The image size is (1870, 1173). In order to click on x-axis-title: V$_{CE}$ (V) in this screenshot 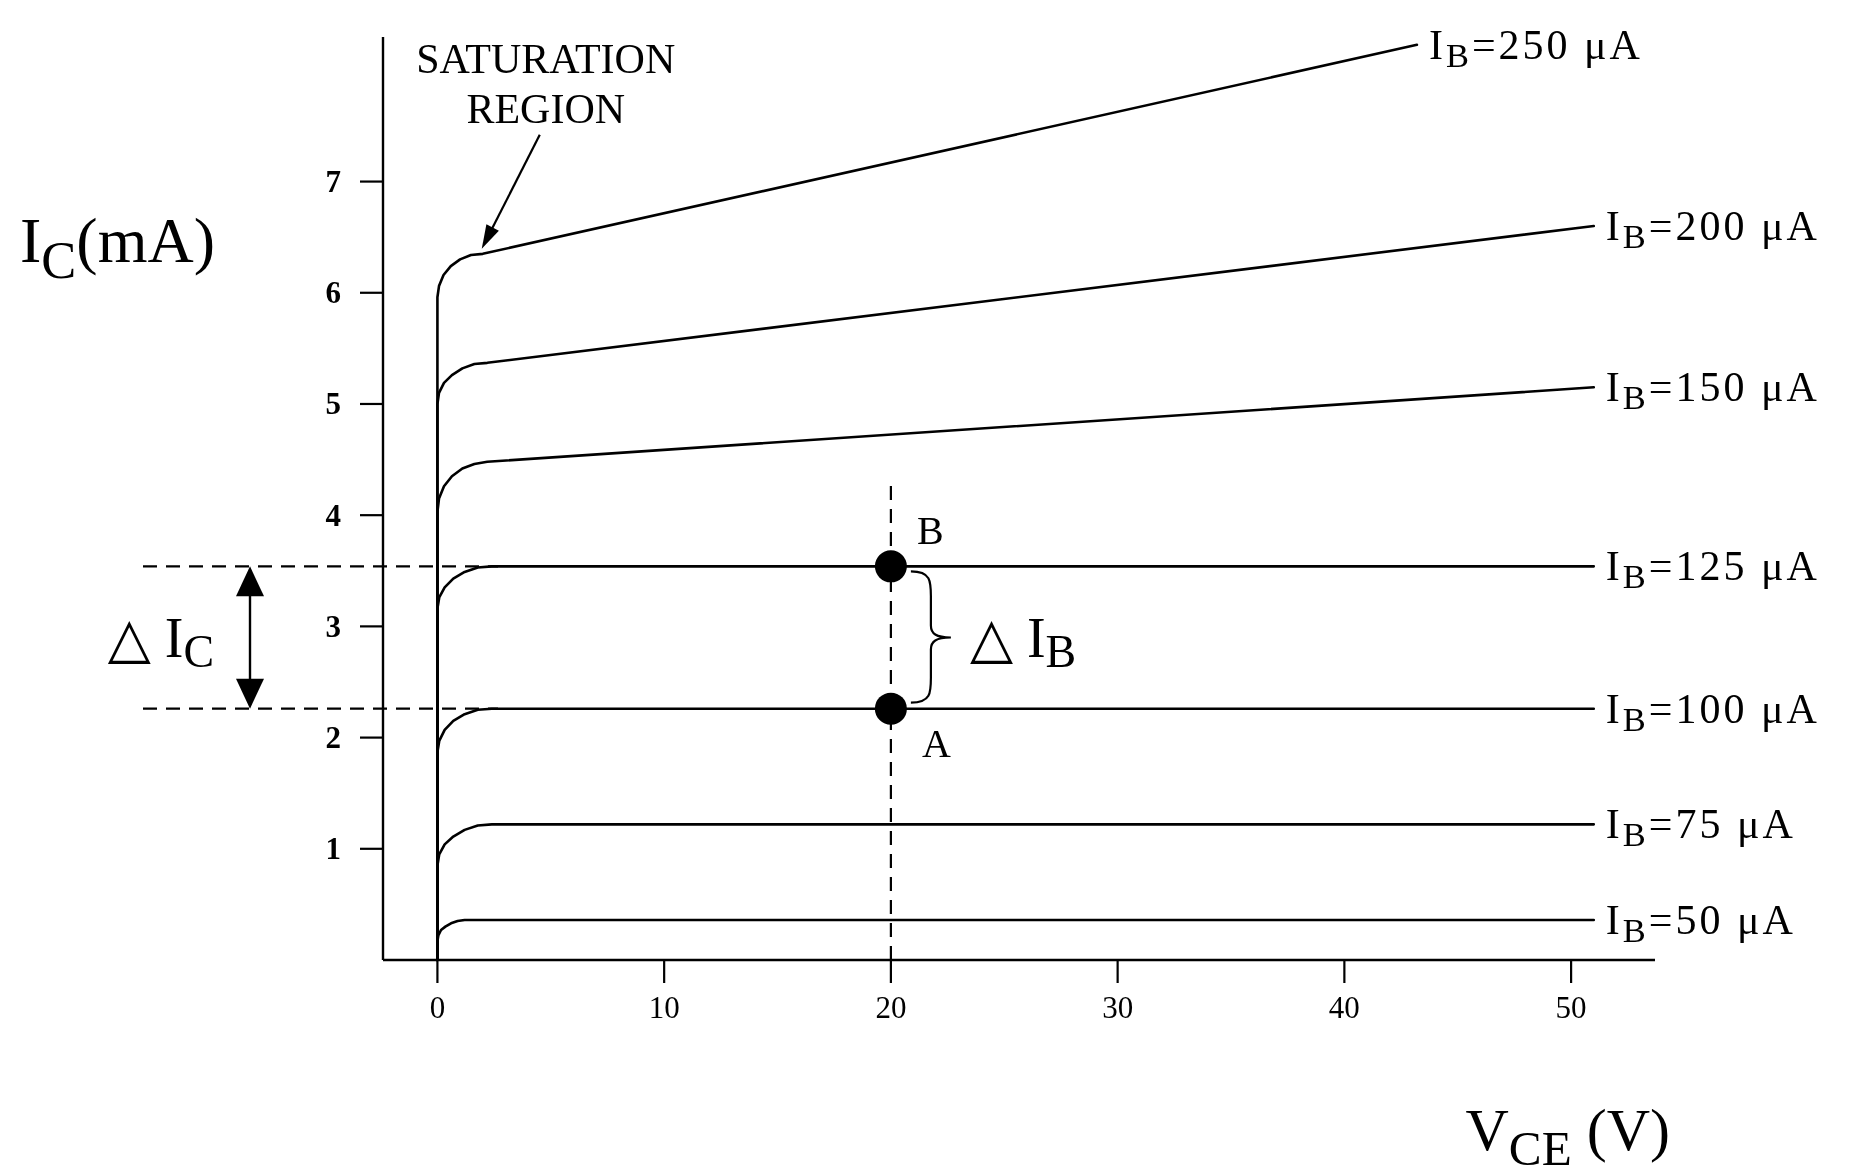, I will do `click(1567, 1135)`.